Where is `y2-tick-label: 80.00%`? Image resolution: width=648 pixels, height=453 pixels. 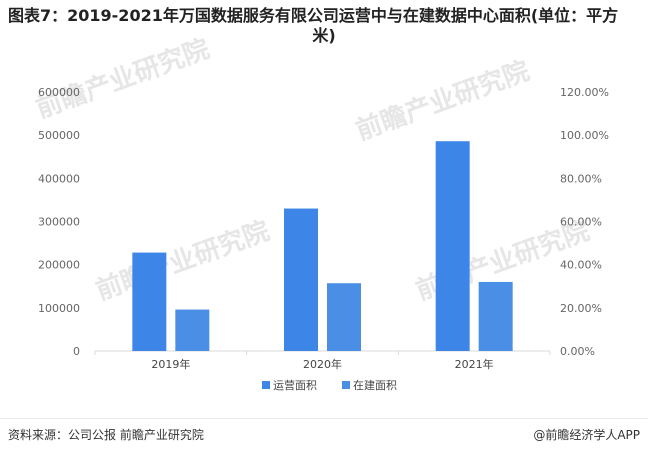
y2-tick-label: 80.00% is located at coordinates (581, 178).